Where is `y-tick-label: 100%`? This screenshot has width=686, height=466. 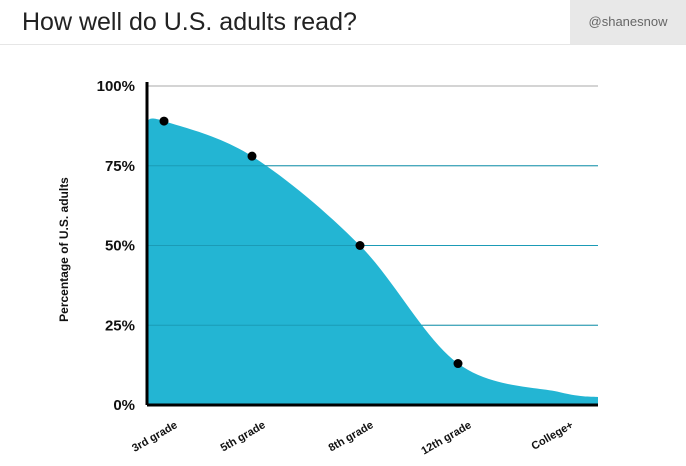 y-tick-label: 100% is located at coordinates (116, 86).